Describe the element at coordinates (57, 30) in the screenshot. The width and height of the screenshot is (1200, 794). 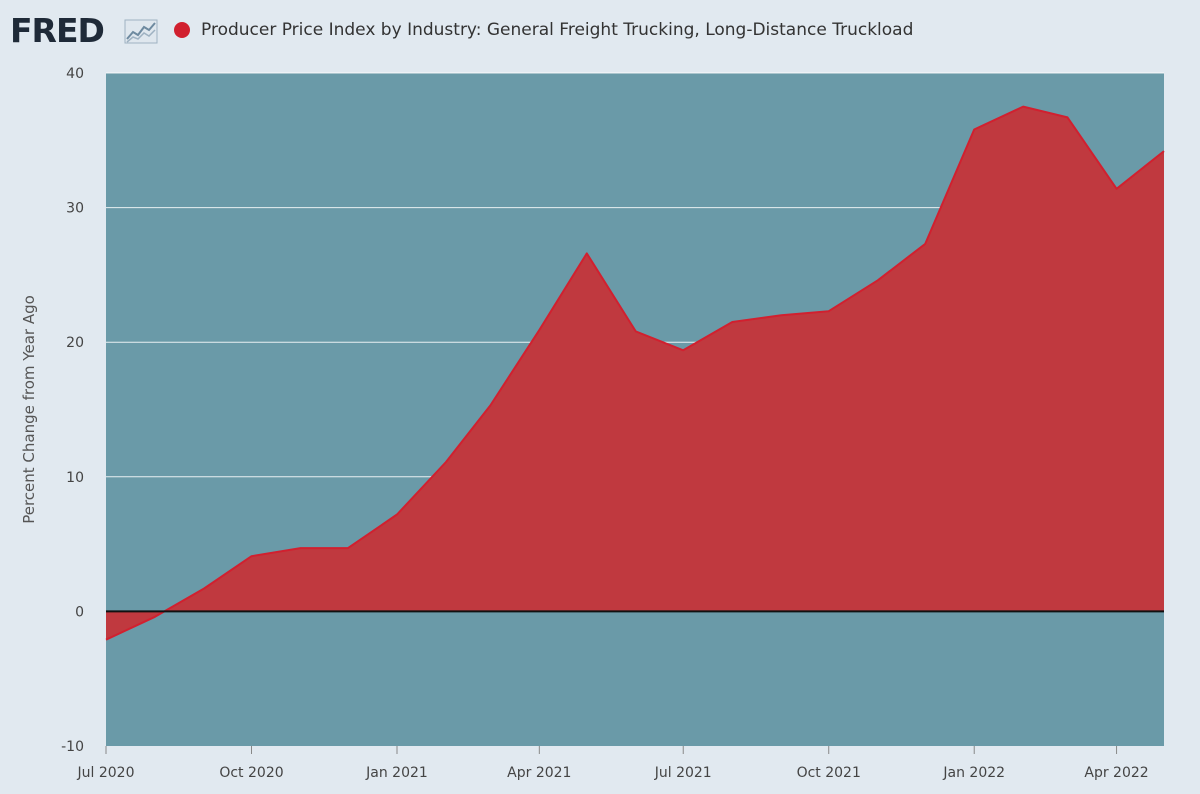
I see `fred-logo: FRED` at that location.